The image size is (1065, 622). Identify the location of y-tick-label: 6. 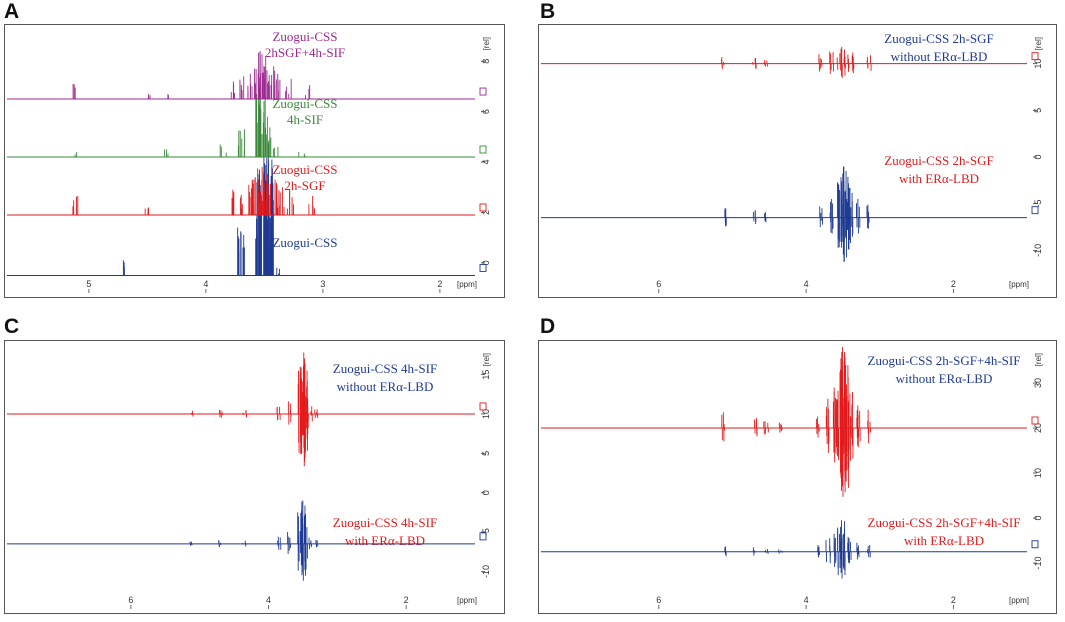
(486, 111).